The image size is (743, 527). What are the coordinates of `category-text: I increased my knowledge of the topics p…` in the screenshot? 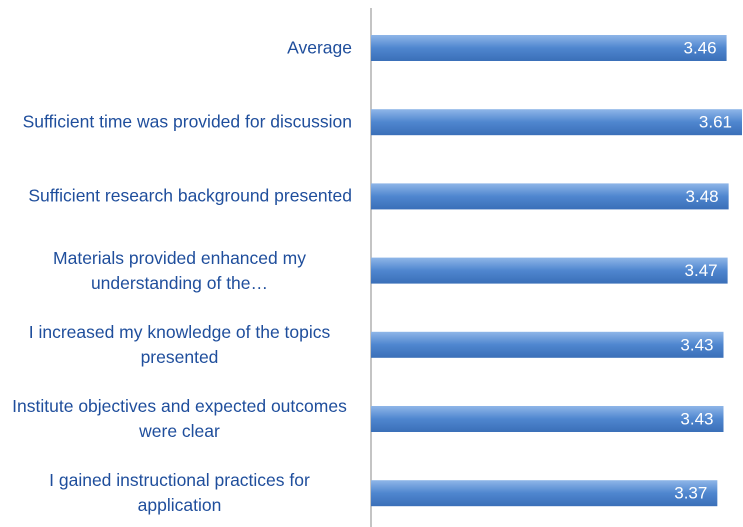 It's located at (179, 344).